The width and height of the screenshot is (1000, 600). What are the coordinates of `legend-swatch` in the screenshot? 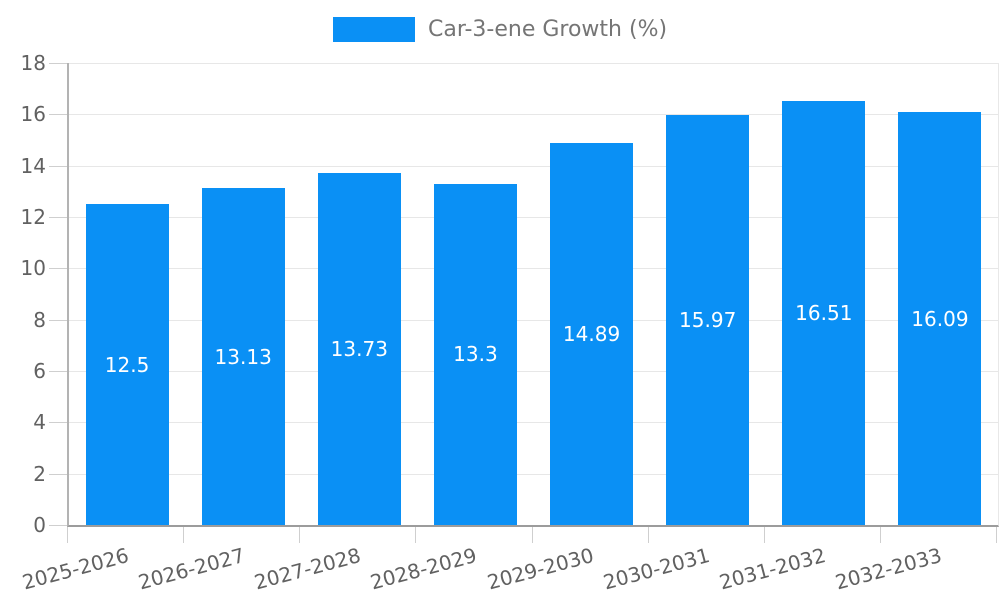 It's located at (374, 29).